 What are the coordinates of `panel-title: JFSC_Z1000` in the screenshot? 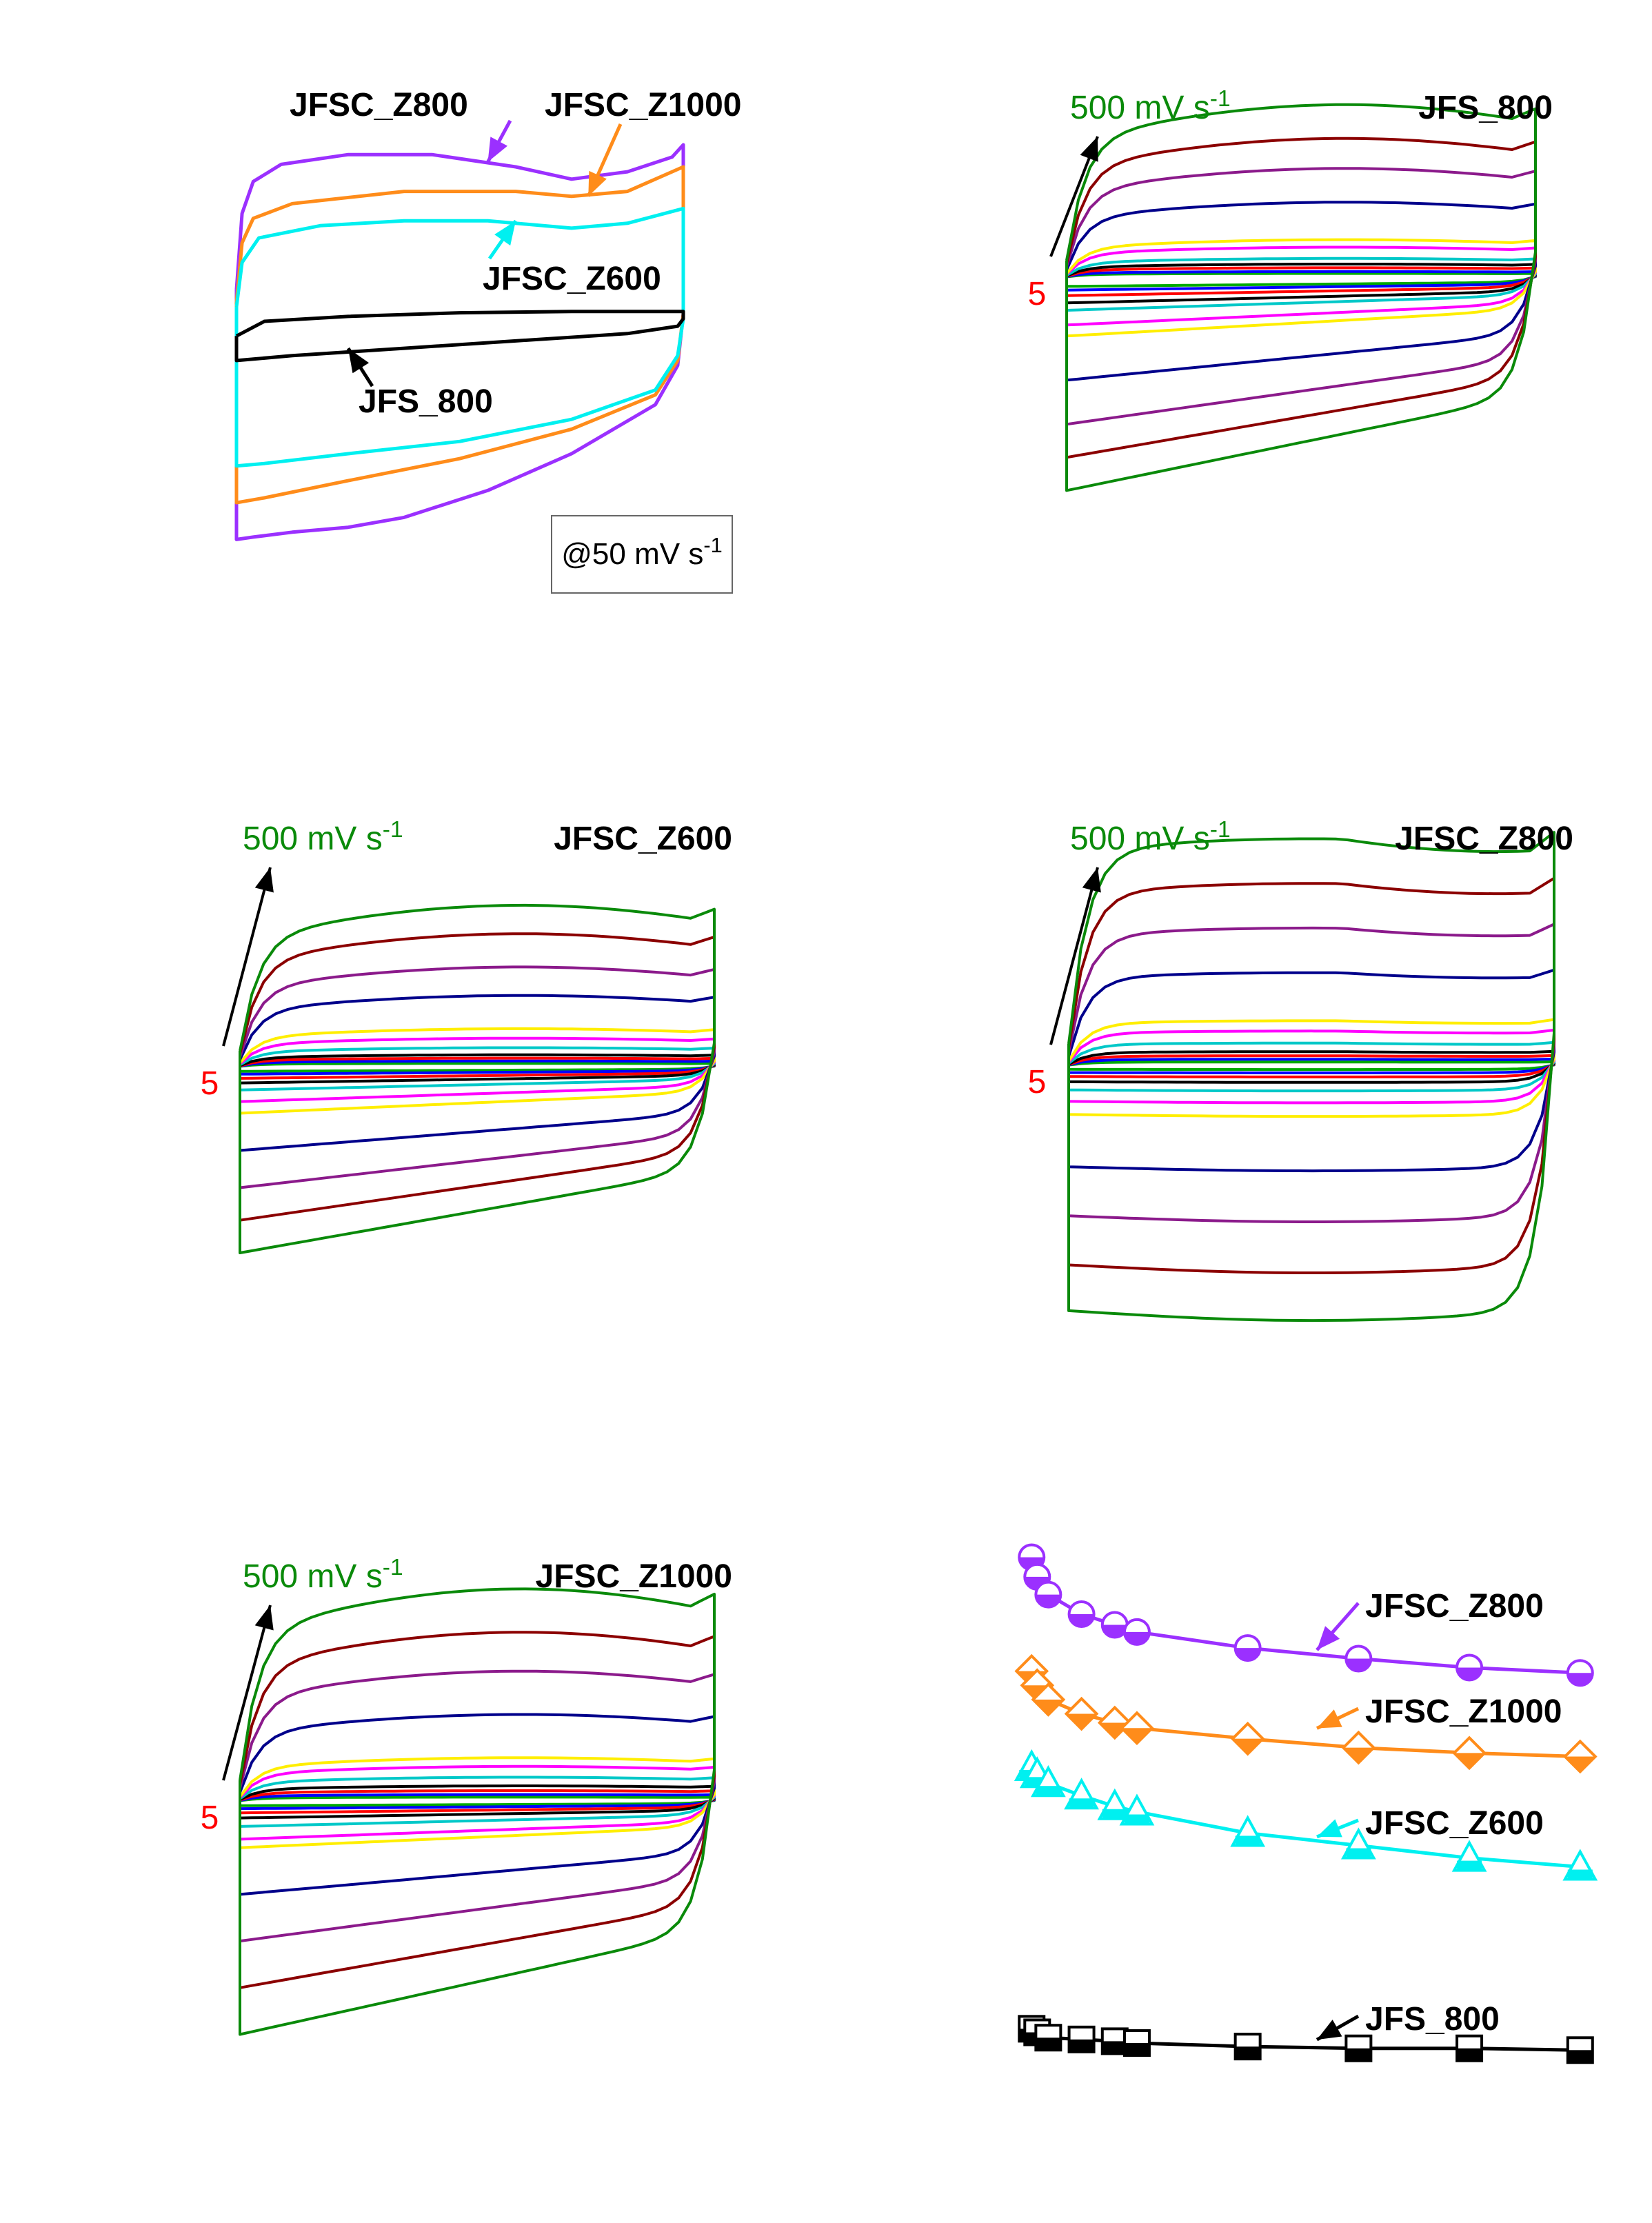 It's located at (634, 1576).